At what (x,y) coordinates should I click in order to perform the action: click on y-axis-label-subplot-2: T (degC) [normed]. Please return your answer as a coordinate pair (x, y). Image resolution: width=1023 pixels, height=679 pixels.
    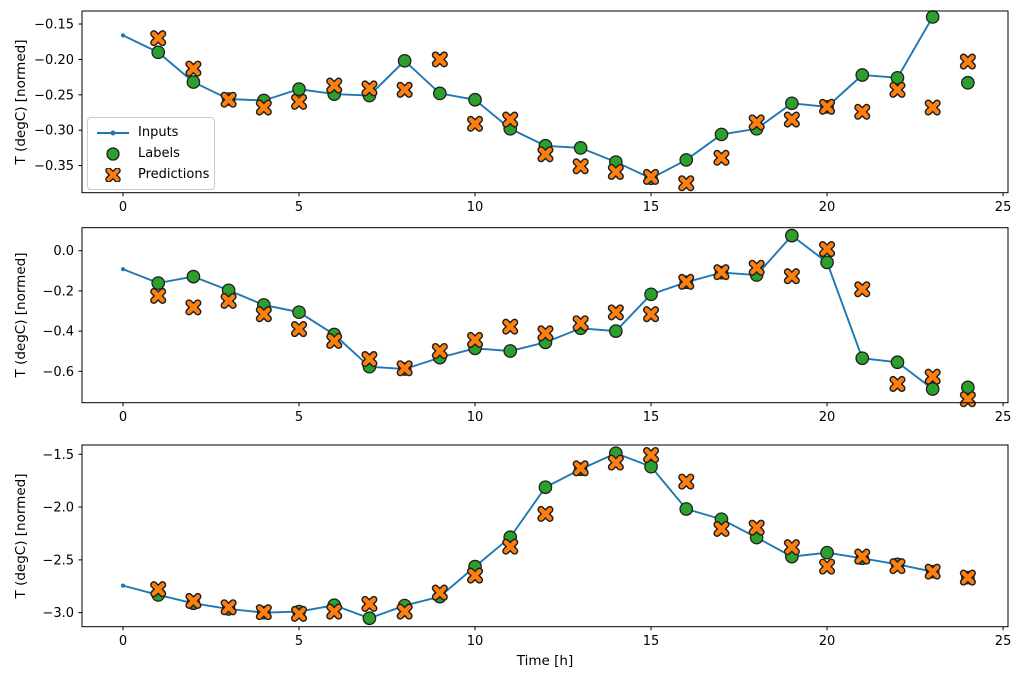
    Looking at the image, I should click on (21, 315).